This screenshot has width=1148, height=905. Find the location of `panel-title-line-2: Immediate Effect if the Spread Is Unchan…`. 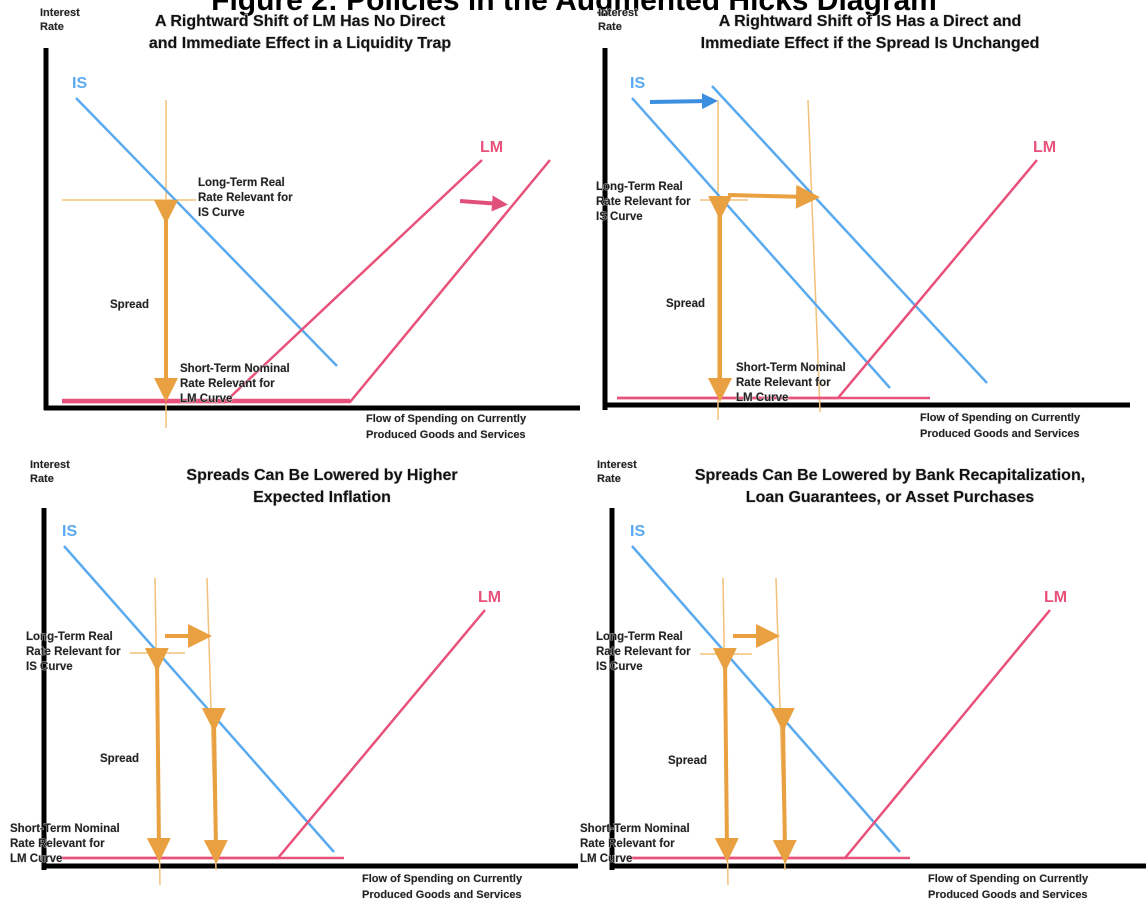

panel-title-line-2: Immediate Effect if the Spread Is Unchan… is located at coordinates (870, 43).